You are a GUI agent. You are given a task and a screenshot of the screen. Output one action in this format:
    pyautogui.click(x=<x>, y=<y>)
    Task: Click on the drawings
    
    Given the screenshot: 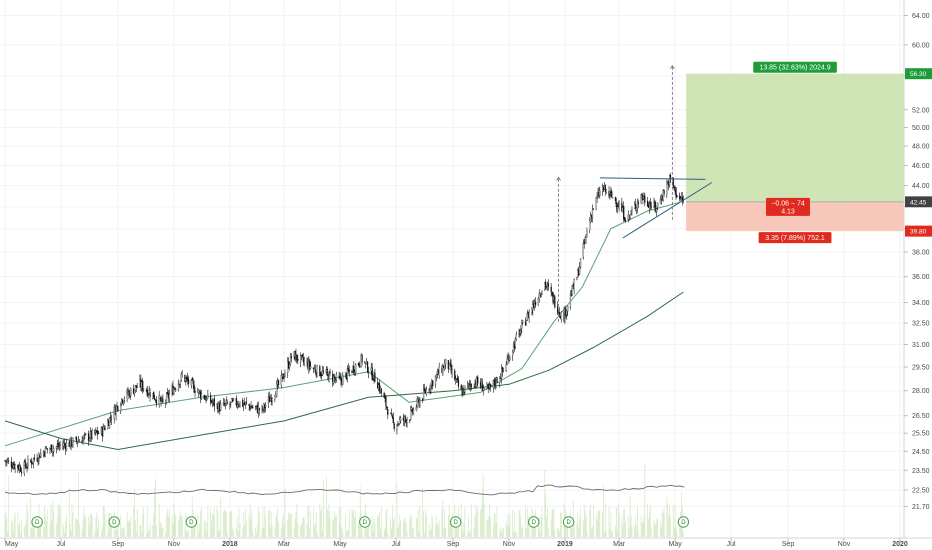 What is the action you would take?
    pyautogui.click(x=634, y=193)
    